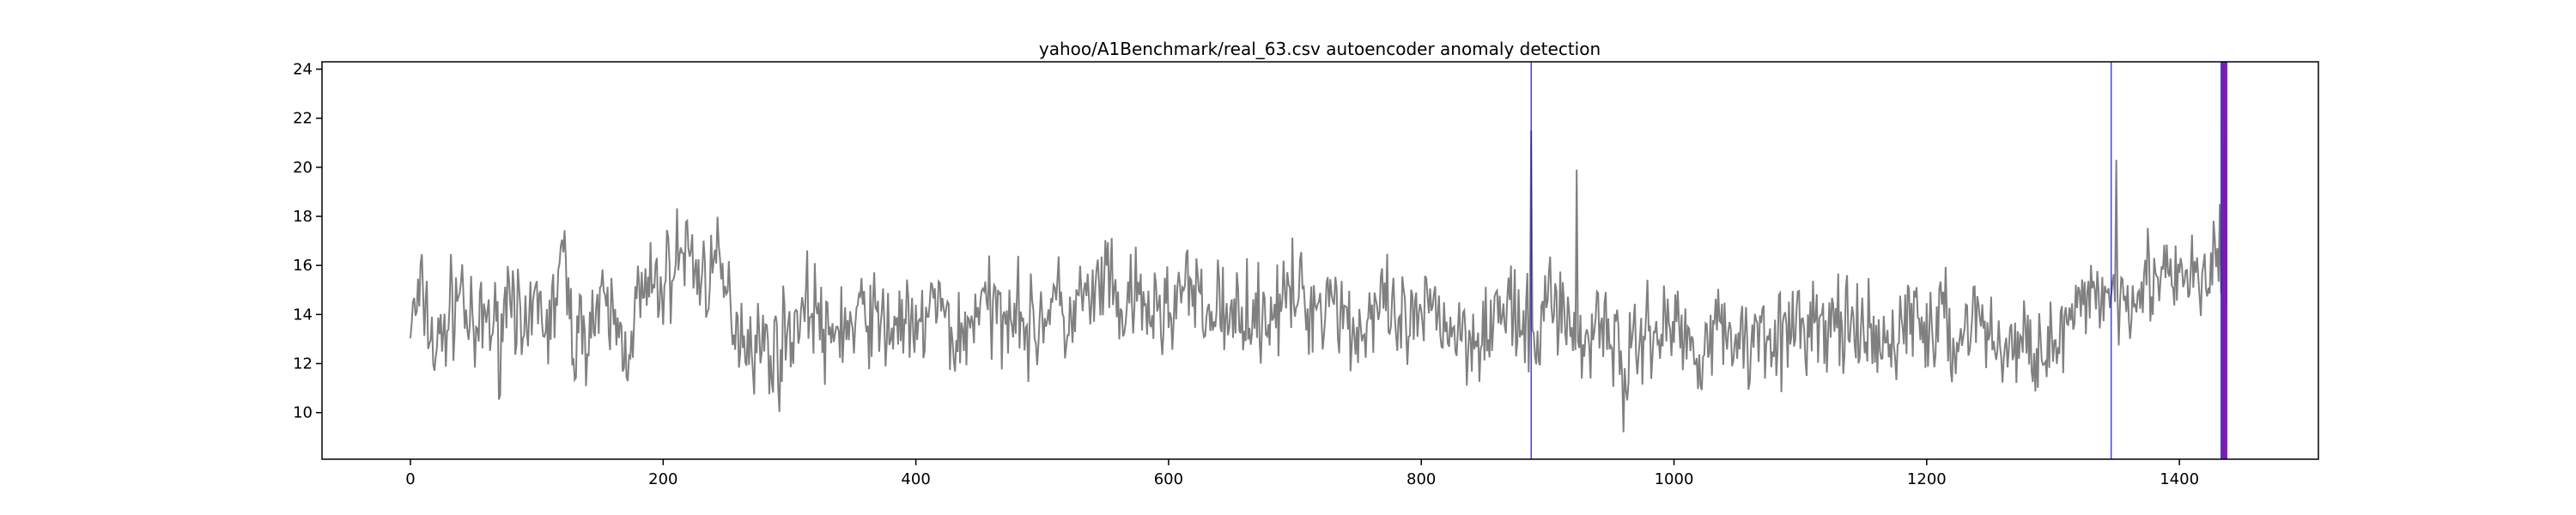 The image size is (2576, 515). Describe the element at coordinates (303, 413) in the screenshot. I see `y-tick-label-0: 10` at that location.